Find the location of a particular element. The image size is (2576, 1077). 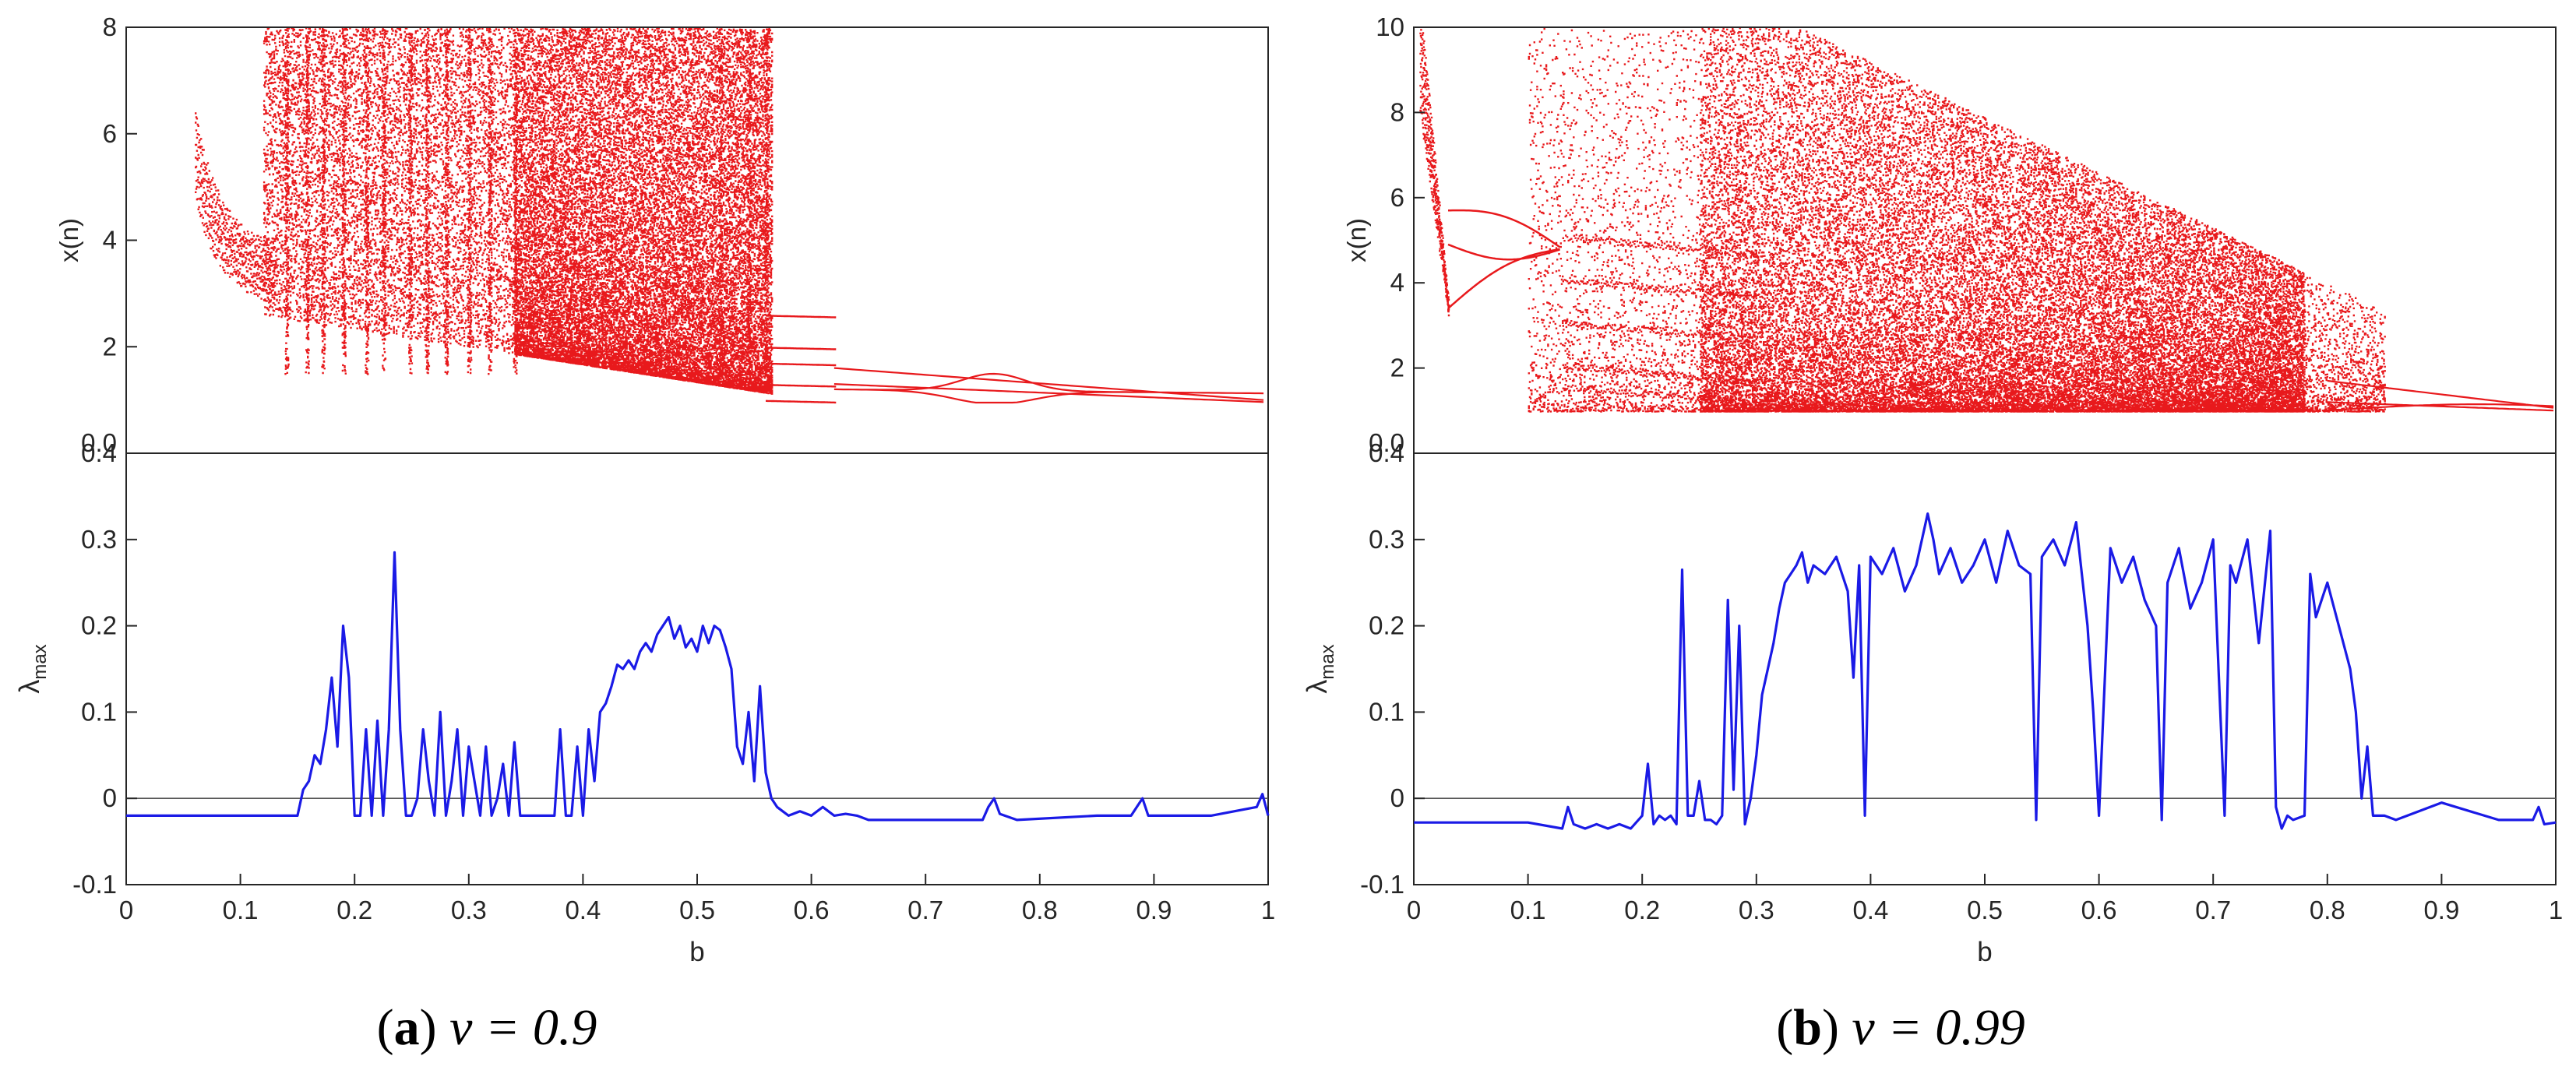

caption-a-param: v = 0.9 is located at coordinates (523, 1027).